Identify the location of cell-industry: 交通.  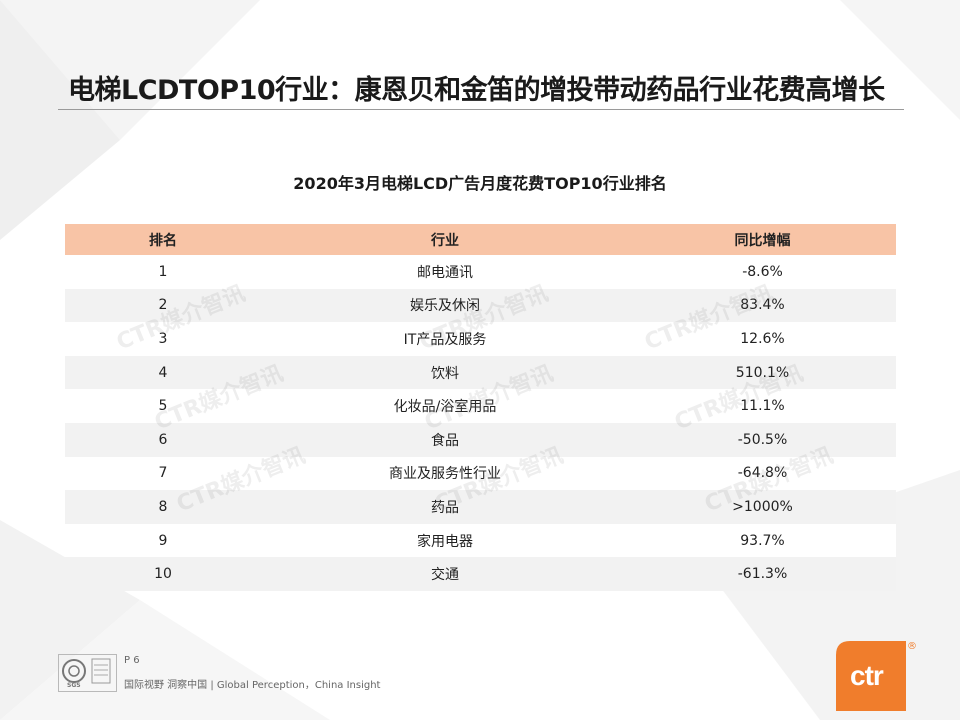
(445, 574).